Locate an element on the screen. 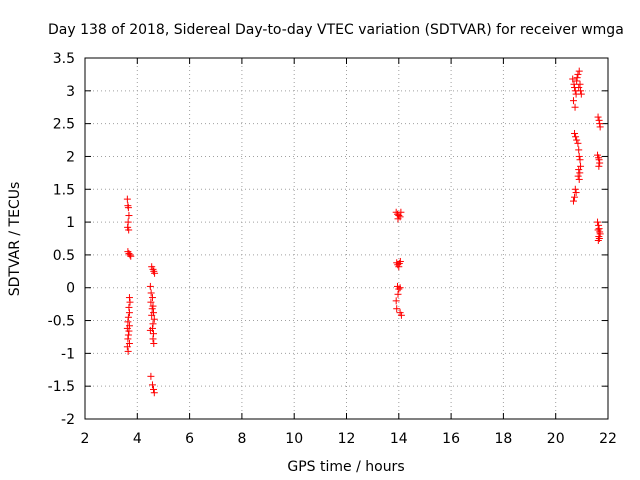  x-tick-label: 14 is located at coordinates (399, 439).